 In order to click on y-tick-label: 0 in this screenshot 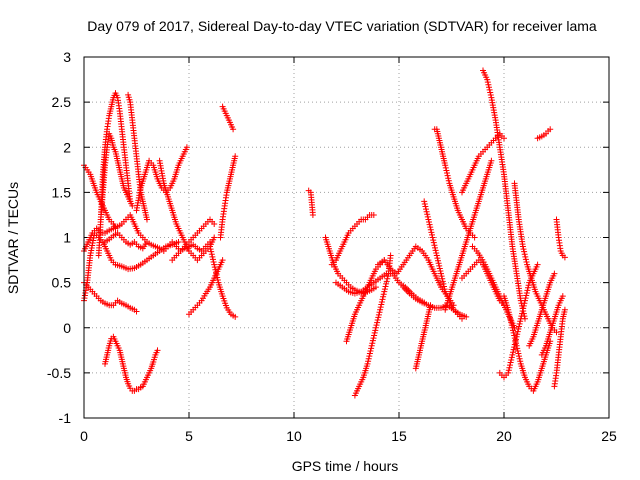, I will do `click(67, 328)`.